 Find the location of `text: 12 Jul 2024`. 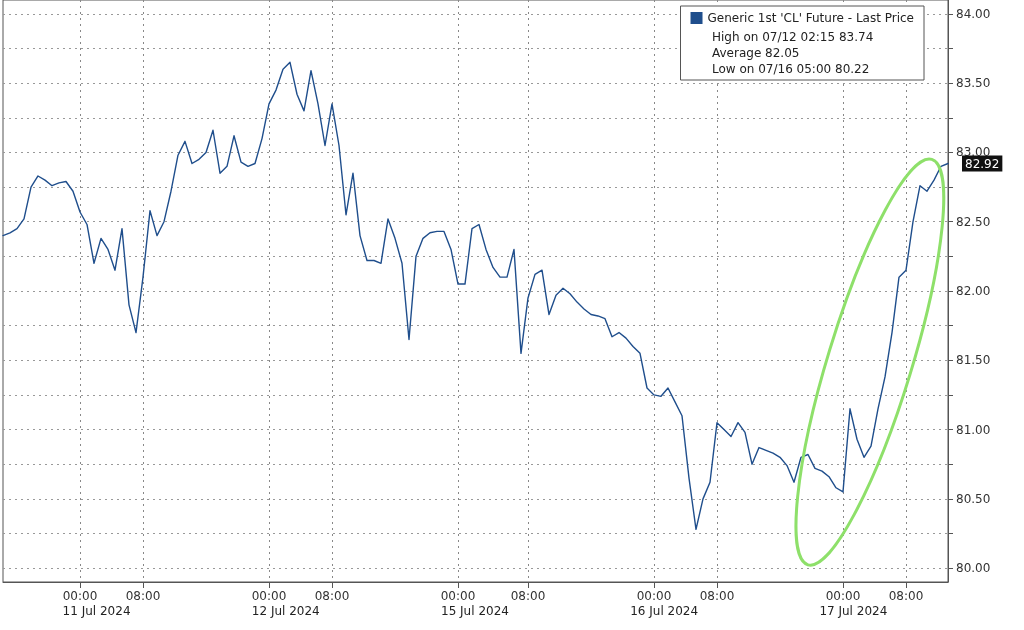

text: 12 Jul 2024 is located at coordinates (285, 611).